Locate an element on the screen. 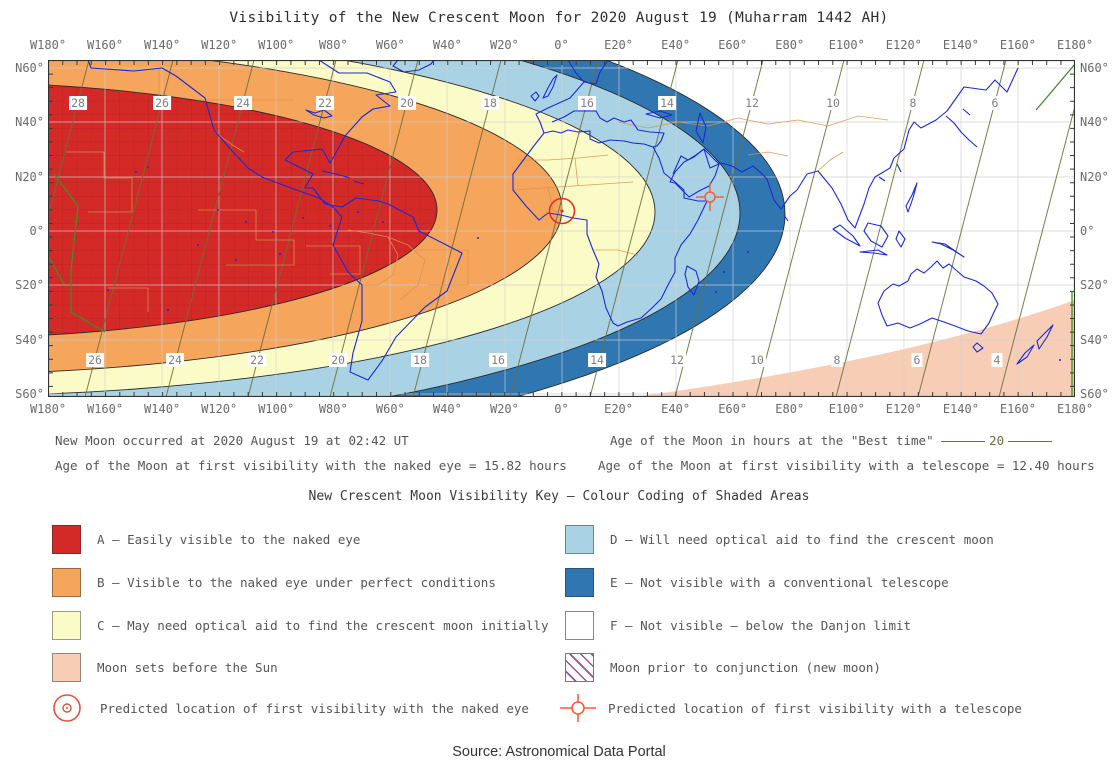  lon-label: E20° is located at coordinates (618, 45).